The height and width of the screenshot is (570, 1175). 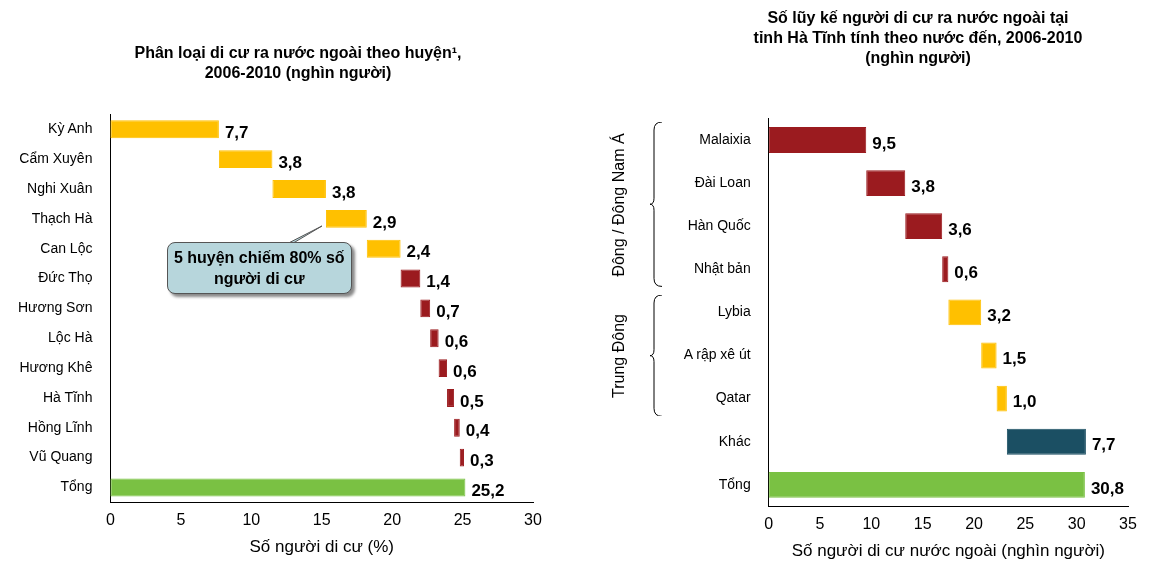 What do you see at coordinates (618, 205) in the screenshot?
I see `text: Đông / Đông Nam Á` at bounding box center [618, 205].